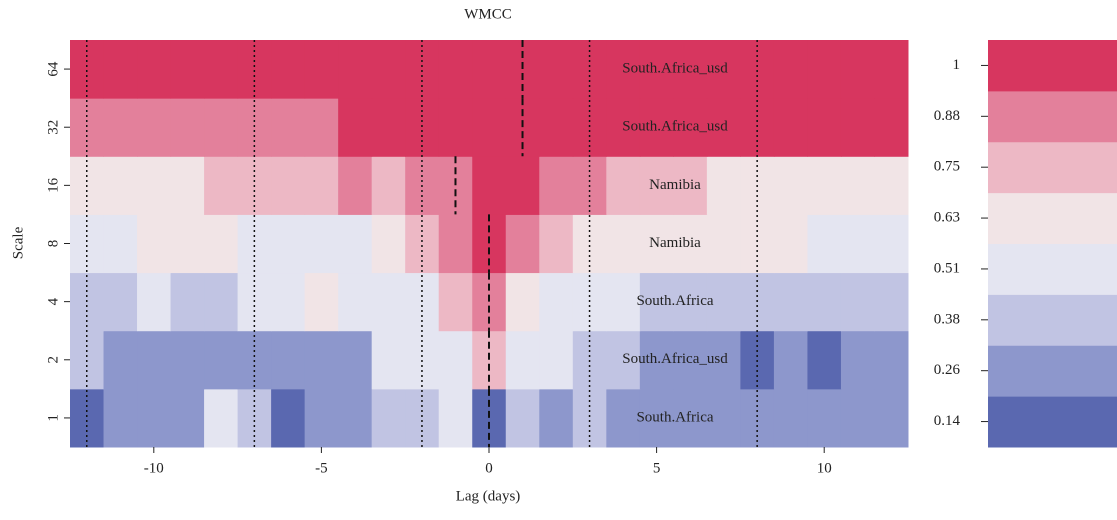 The image size is (1117, 520). Describe the element at coordinates (947, 268) in the screenshot. I see `colorbar-tick-label: 0.51` at that location.